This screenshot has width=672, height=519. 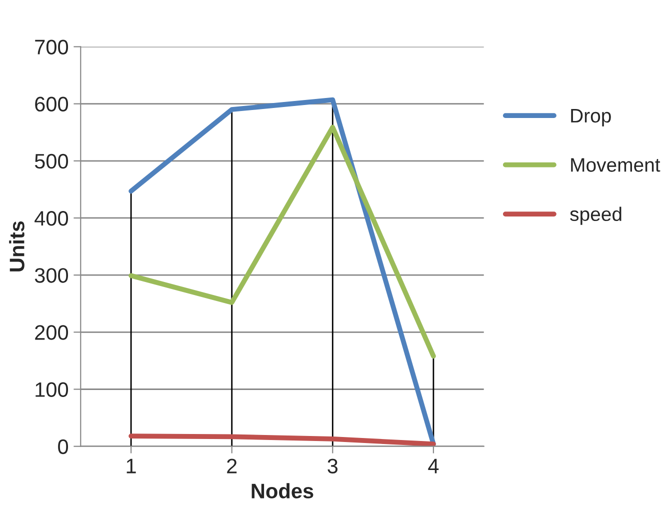 What do you see at coordinates (51, 218) in the screenshot?
I see `y-tick-label: 400` at bounding box center [51, 218].